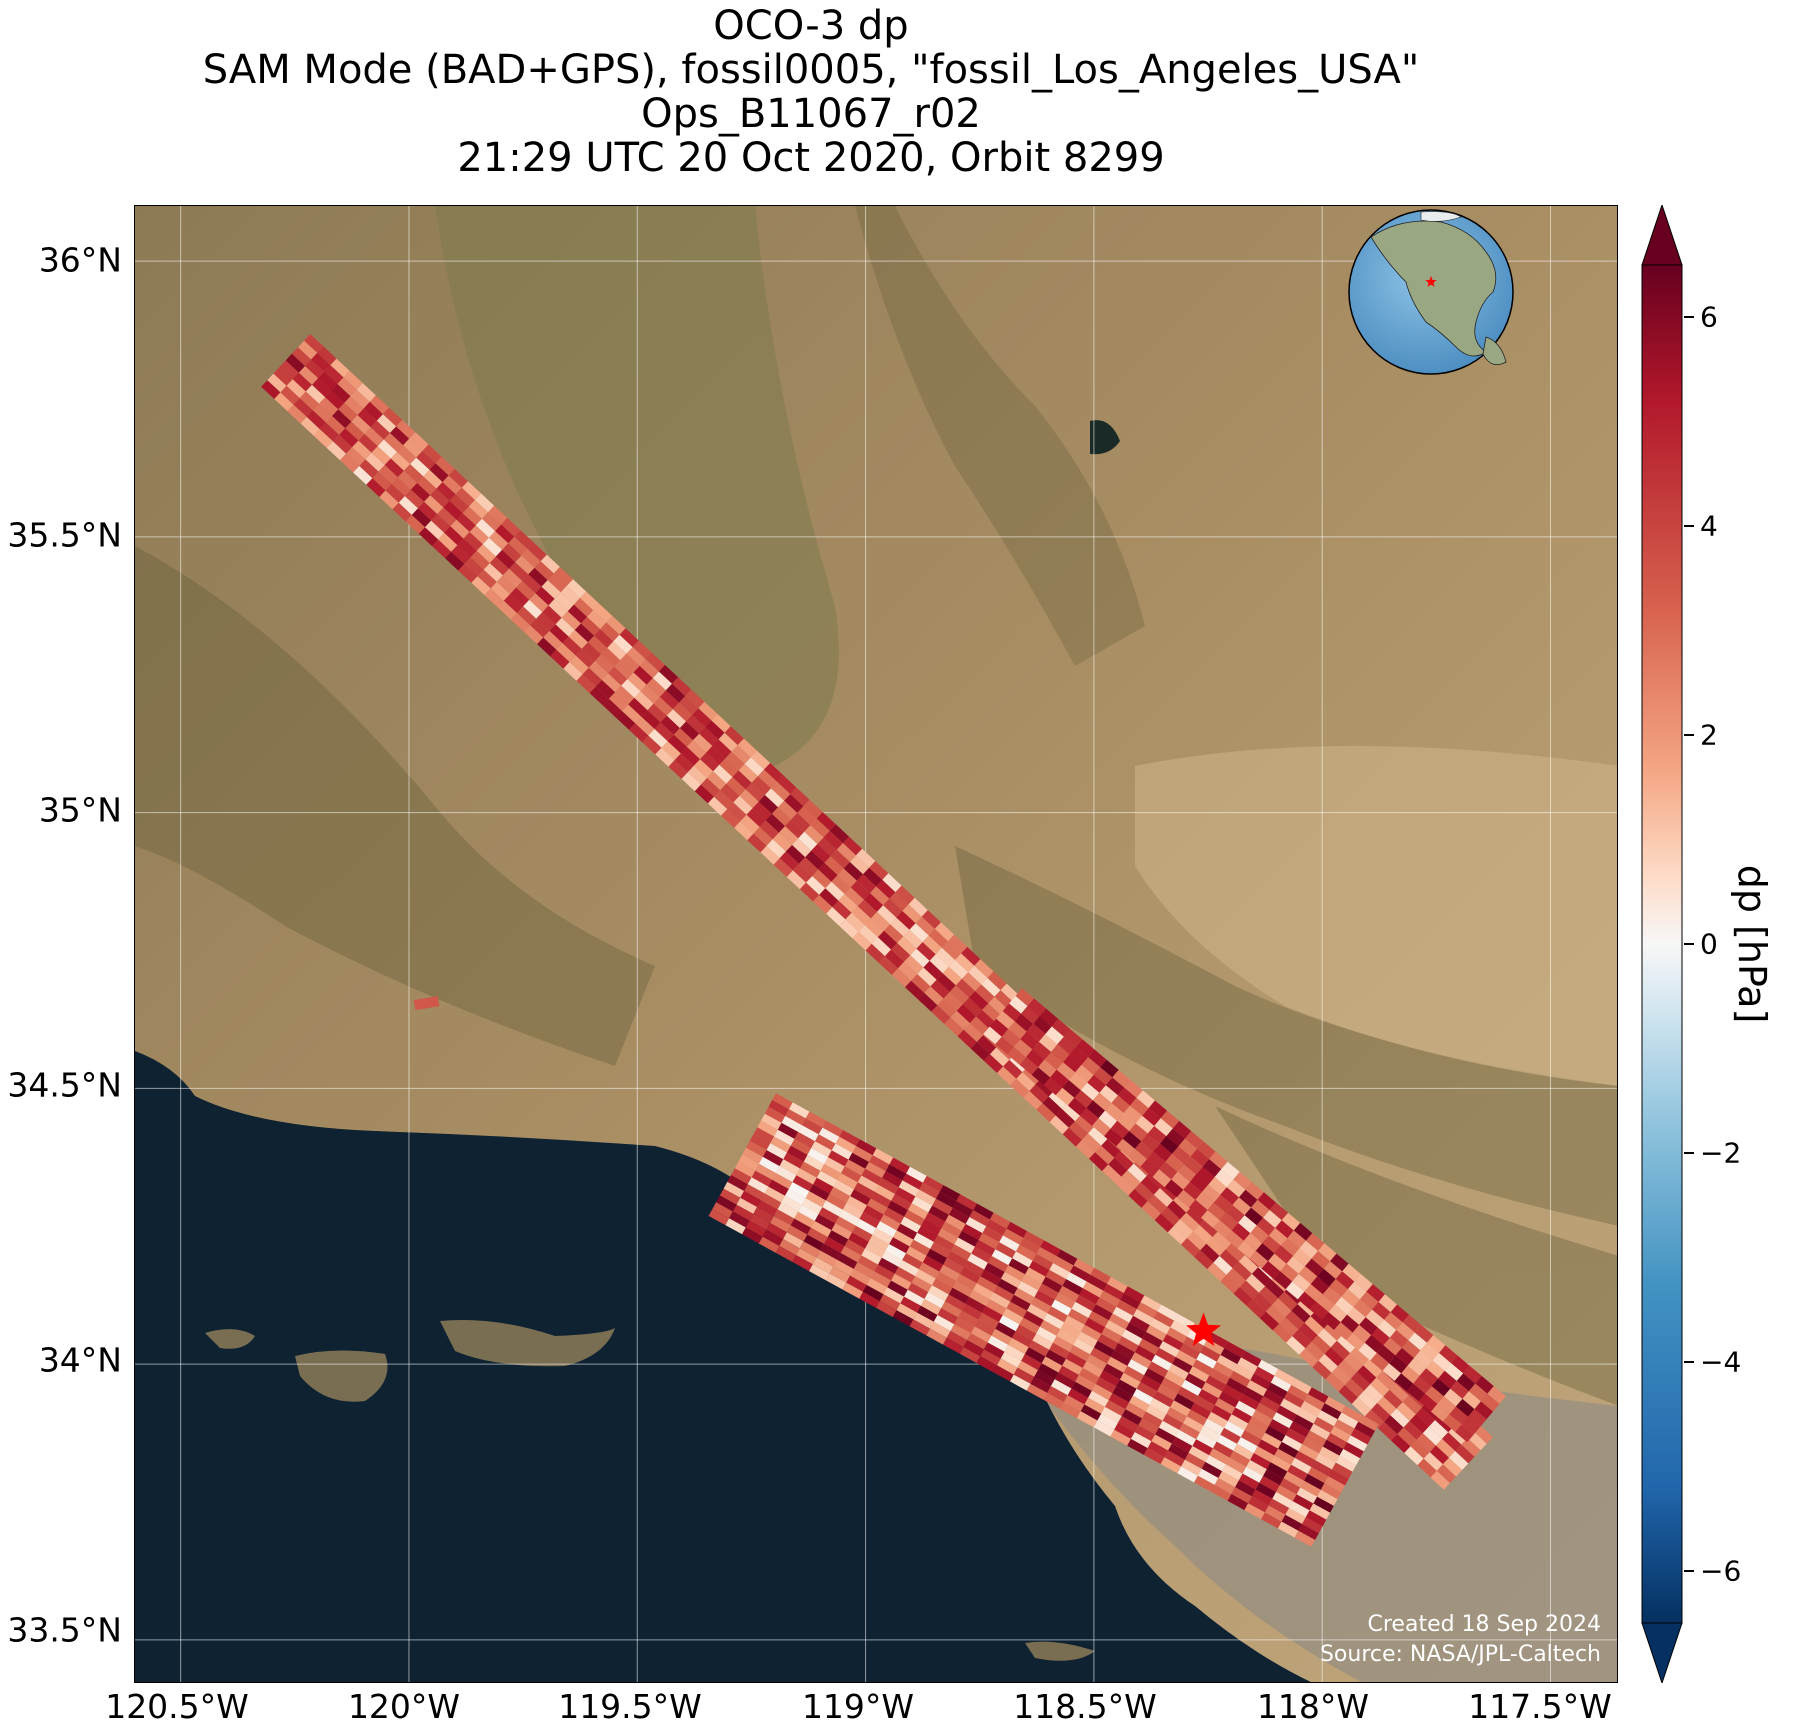 The height and width of the screenshot is (1733, 1796). Describe the element at coordinates (1752, 944) in the screenshot. I see `colorbar-label: dp [hPa]` at that location.